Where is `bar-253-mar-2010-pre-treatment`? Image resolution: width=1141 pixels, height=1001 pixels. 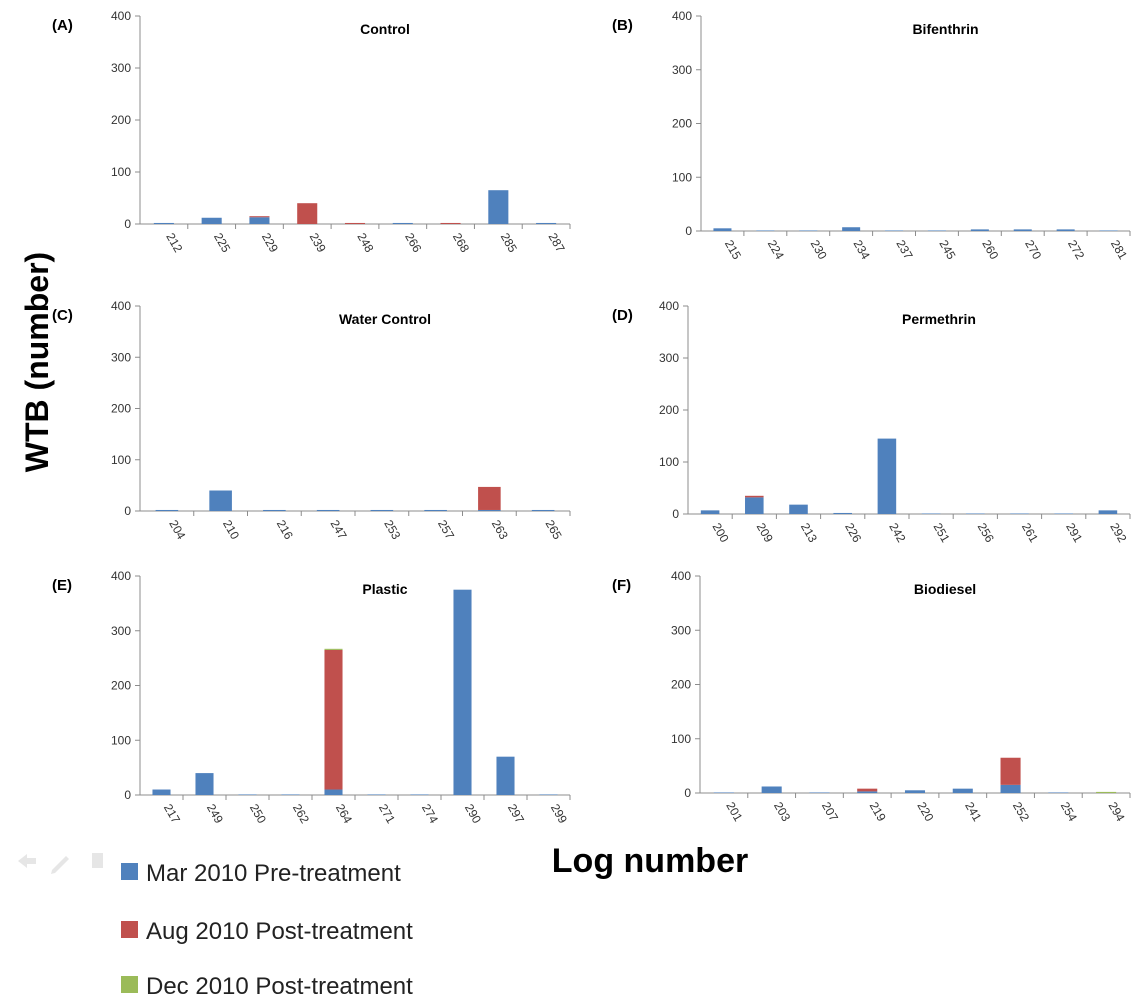
bar-253-mar-2010-pre-treatment is located at coordinates (382, 510).